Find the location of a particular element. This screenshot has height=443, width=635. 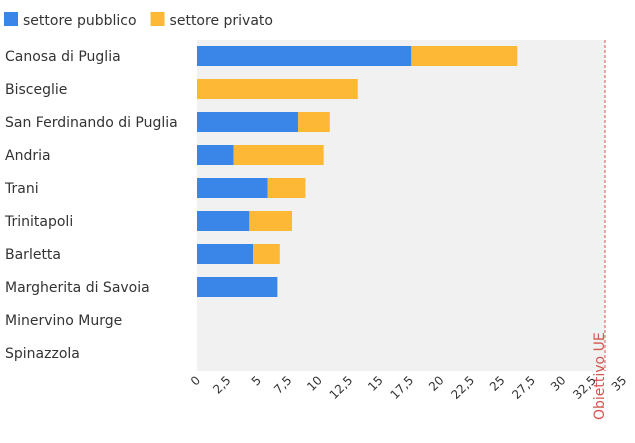

category-label-spinazzola: Spinazzola is located at coordinates (42, 354).